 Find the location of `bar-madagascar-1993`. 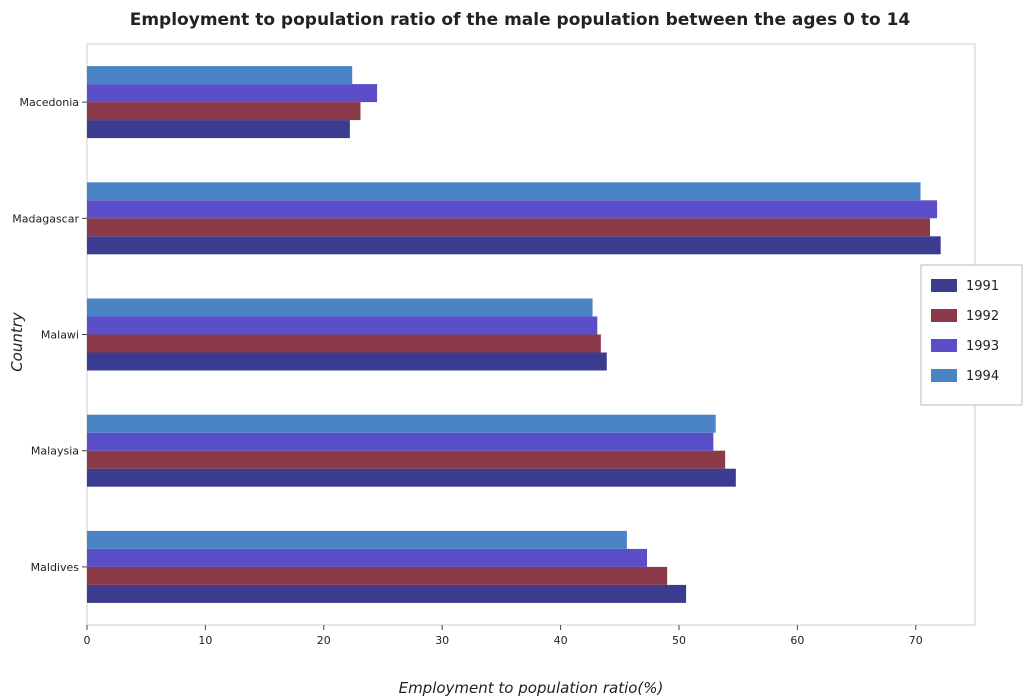

bar-madagascar-1993 is located at coordinates (512, 209).